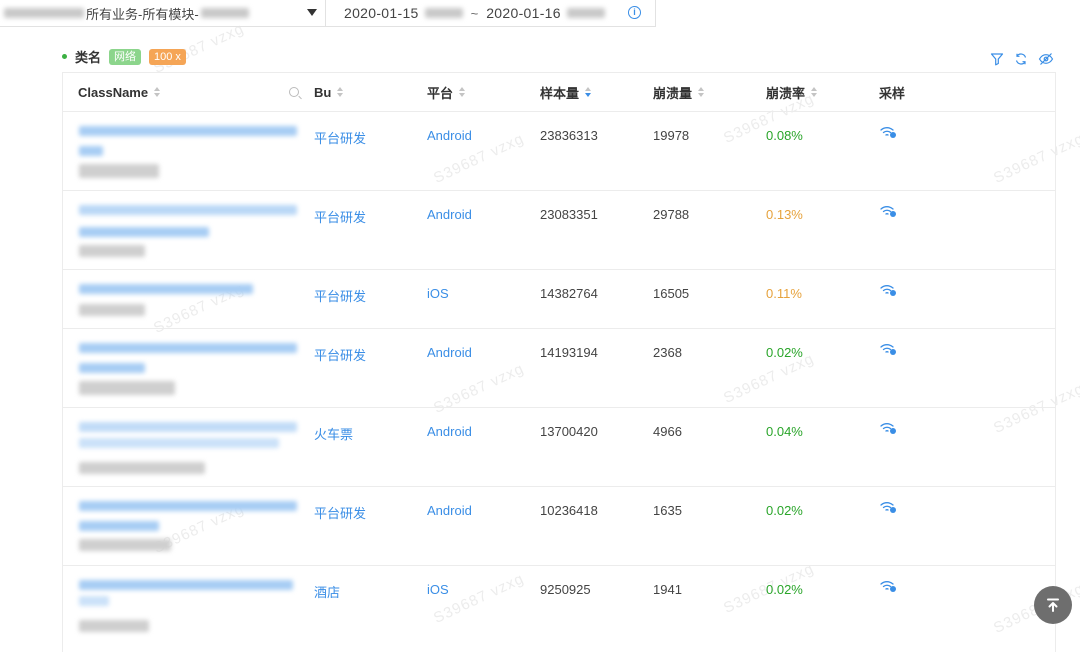 This screenshot has width=1080, height=652. I want to click on table-row: 平台研发 Android 10236418 1635 0.02%, so click(559, 526).